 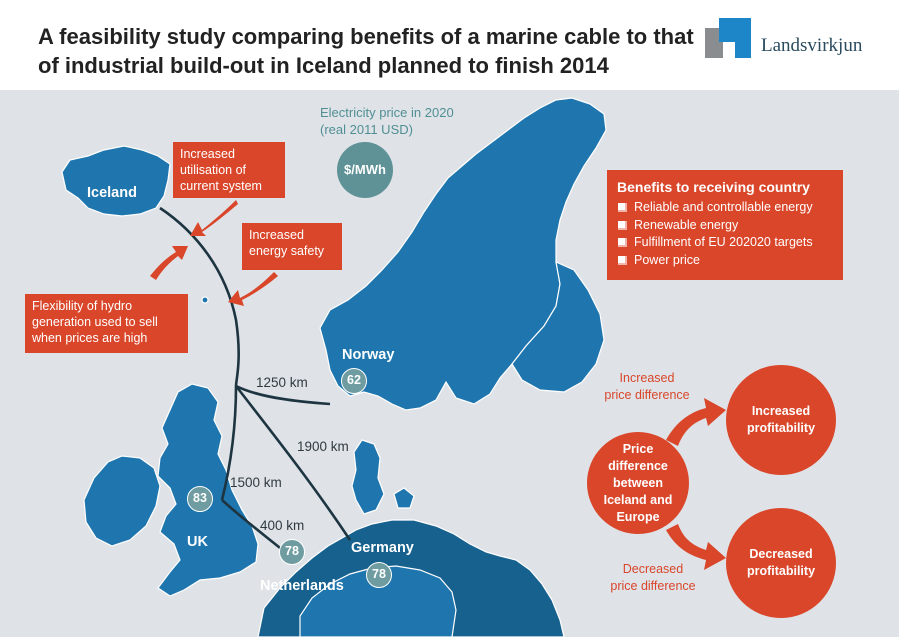 What do you see at coordinates (282, 525) in the screenshot?
I see `distance-netherlands: 400 km` at bounding box center [282, 525].